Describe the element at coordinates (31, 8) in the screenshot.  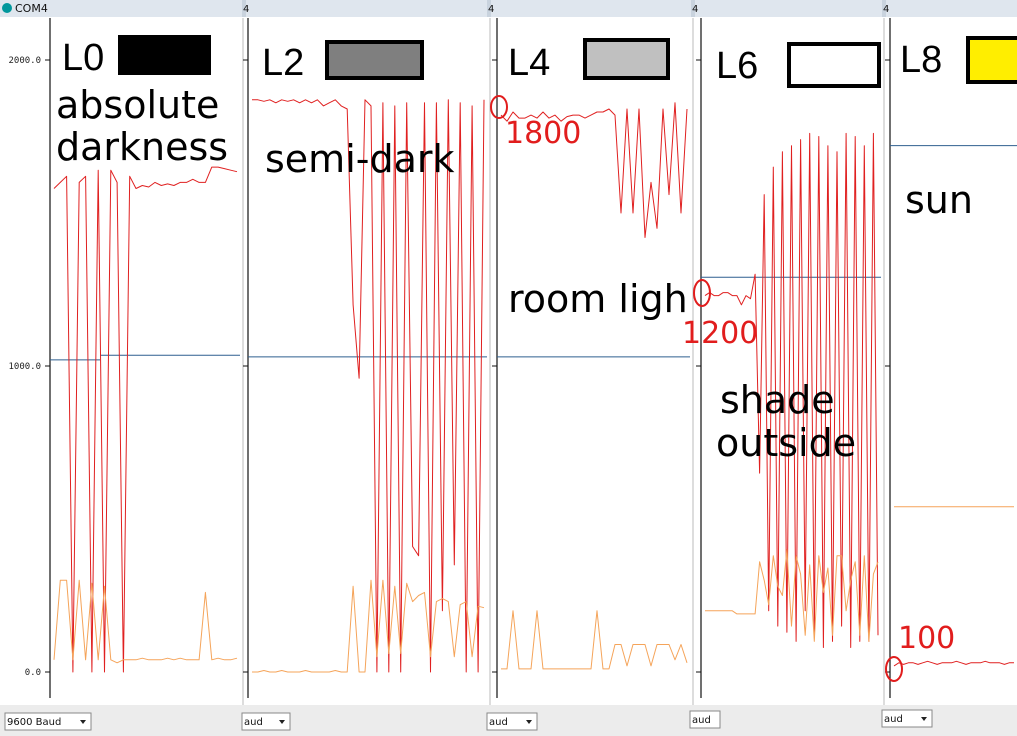
I see `window-title: COM4` at that location.